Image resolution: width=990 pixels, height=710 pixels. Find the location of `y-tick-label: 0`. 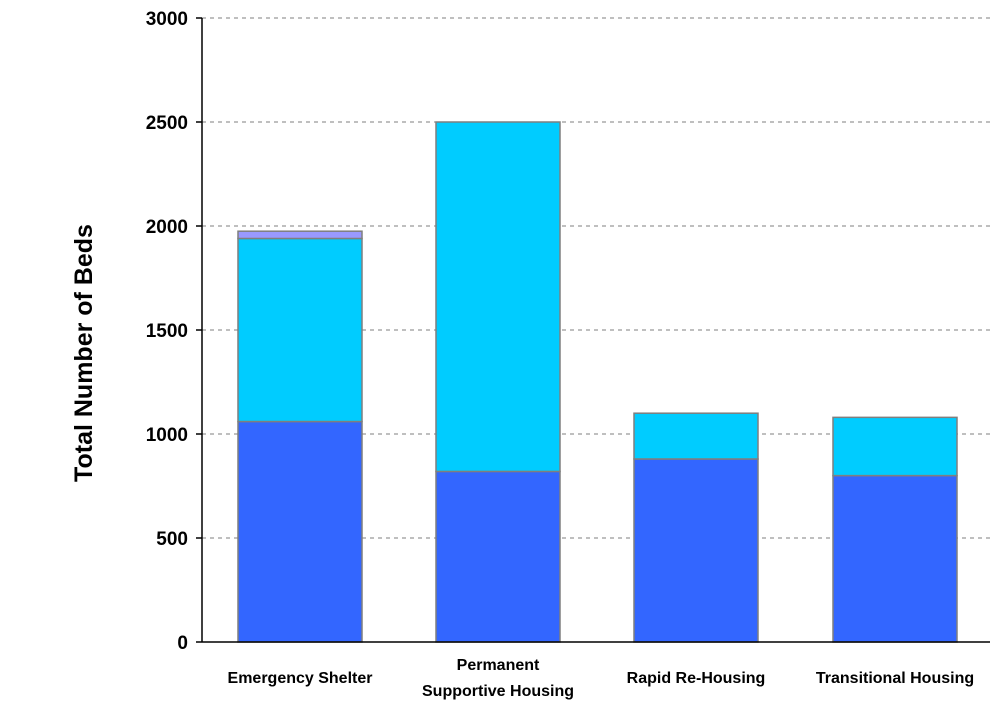

y-tick-label: 0 is located at coordinates (182, 643).